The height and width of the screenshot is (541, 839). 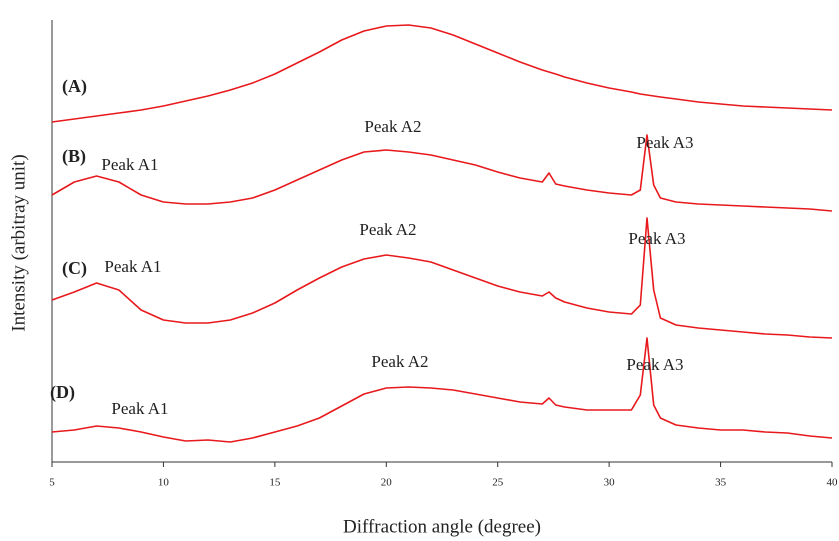 I want to click on x-tick-label: 20, so click(x=387, y=483).